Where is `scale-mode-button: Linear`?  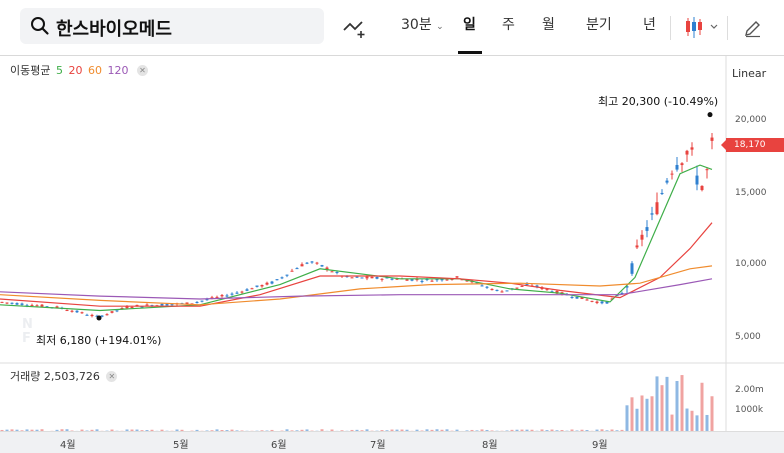 scale-mode-button: Linear is located at coordinates (749, 73).